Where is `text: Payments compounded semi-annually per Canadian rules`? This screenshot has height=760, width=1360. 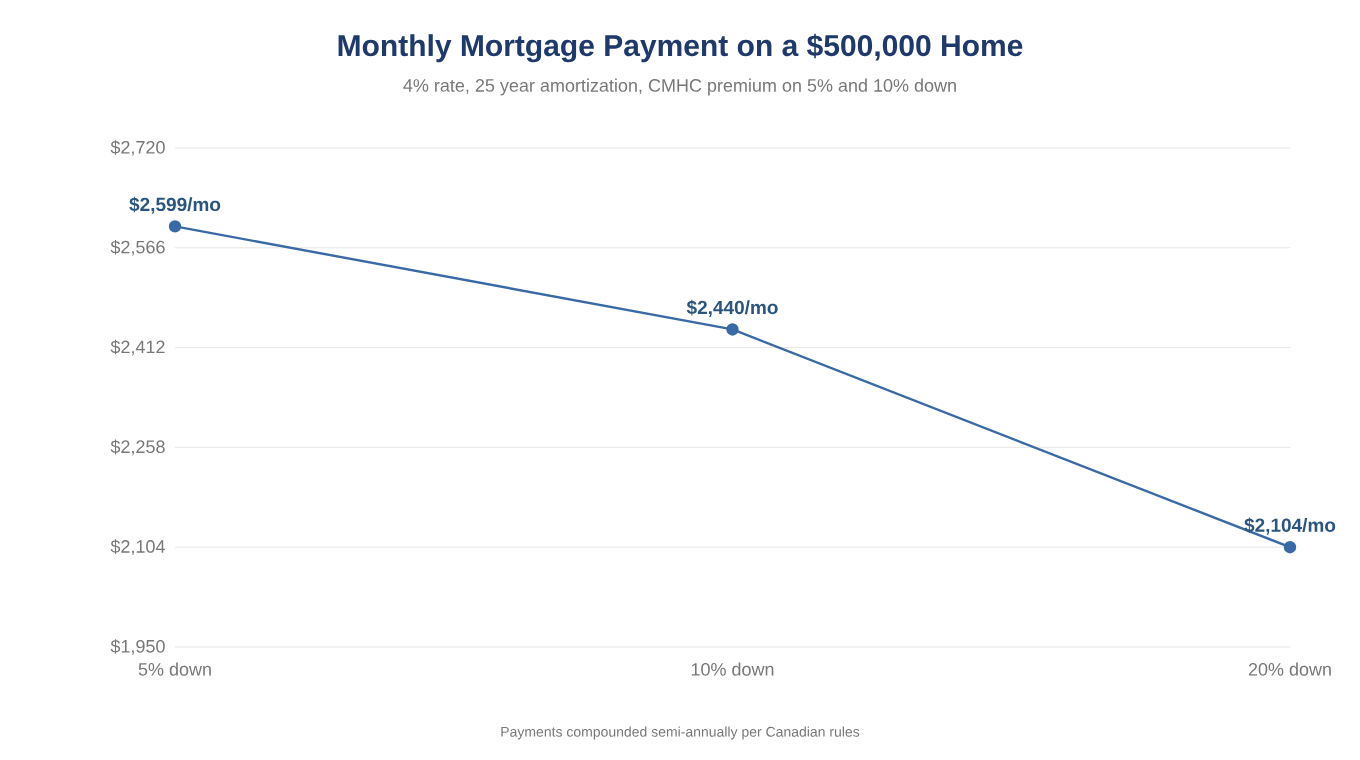
text: Payments compounded semi-annually per Canadian rules is located at coordinates (680, 733).